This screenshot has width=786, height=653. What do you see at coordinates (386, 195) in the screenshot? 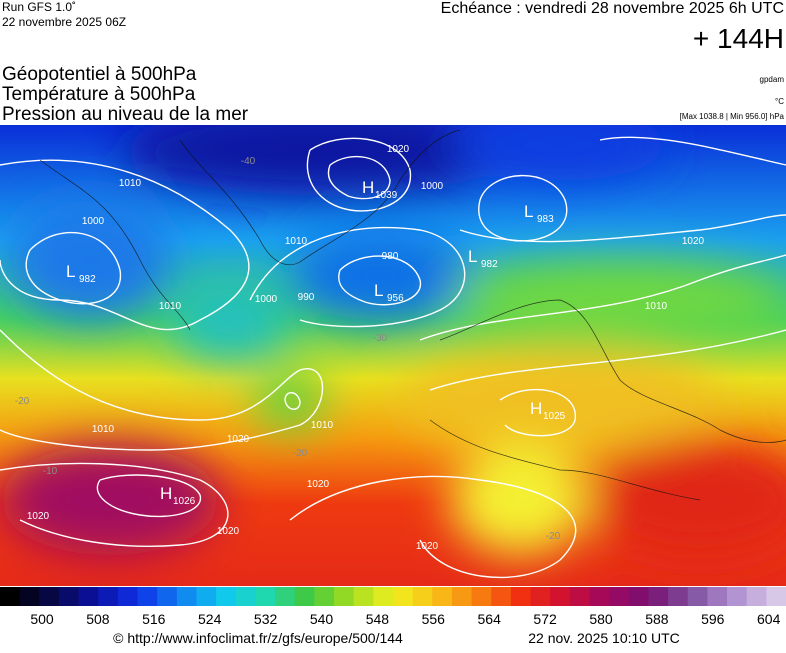
I see `pressure-center-value: 1039` at bounding box center [386, 195].